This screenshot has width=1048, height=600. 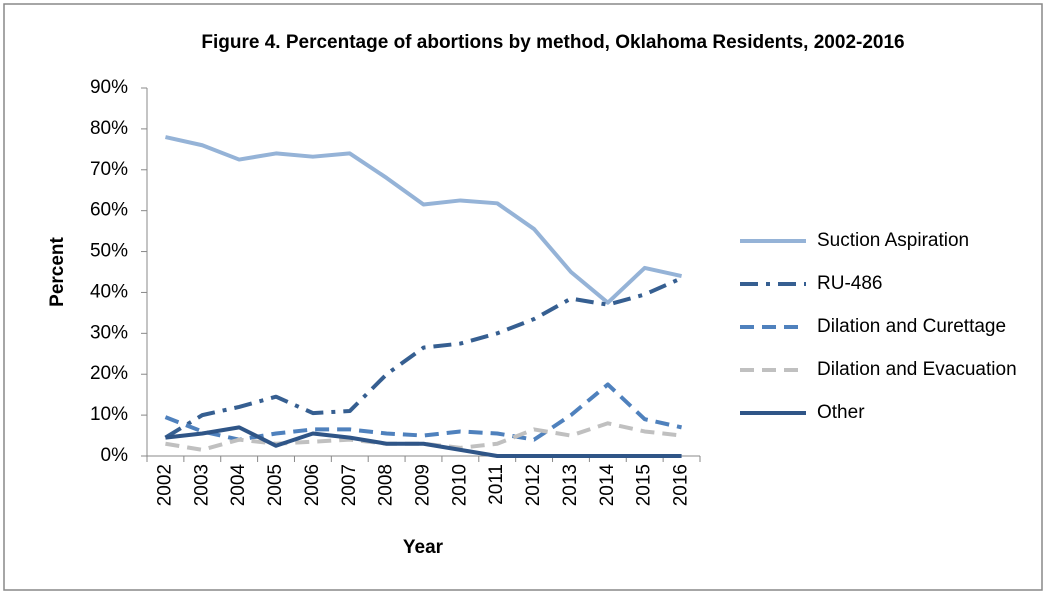 What do you see at coordinates (109, 332) in the screenshot?
I see `y-tick-label: 30%` at bounding box center [109, 332].